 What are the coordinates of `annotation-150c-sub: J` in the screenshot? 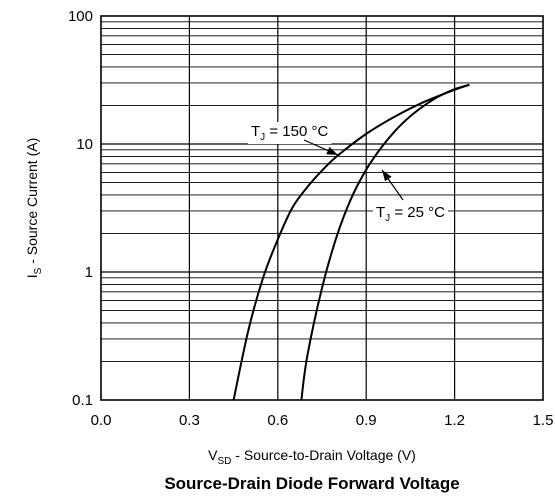 It's located at (262, 137).